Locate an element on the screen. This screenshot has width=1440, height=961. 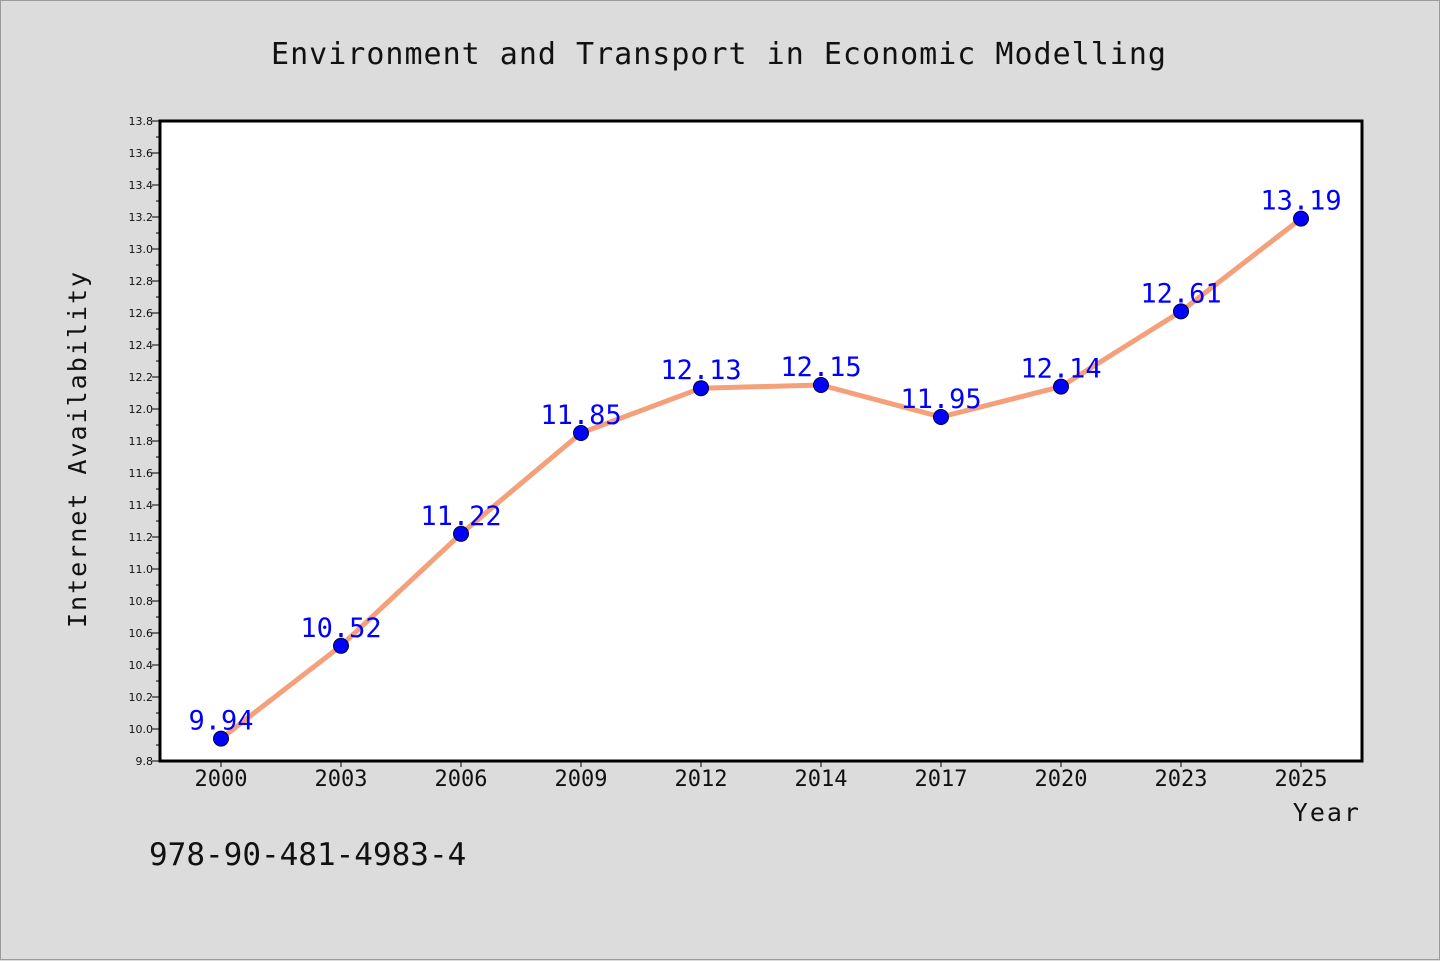
y-tick-label: 10.0 is located at coordinates (141, 729).